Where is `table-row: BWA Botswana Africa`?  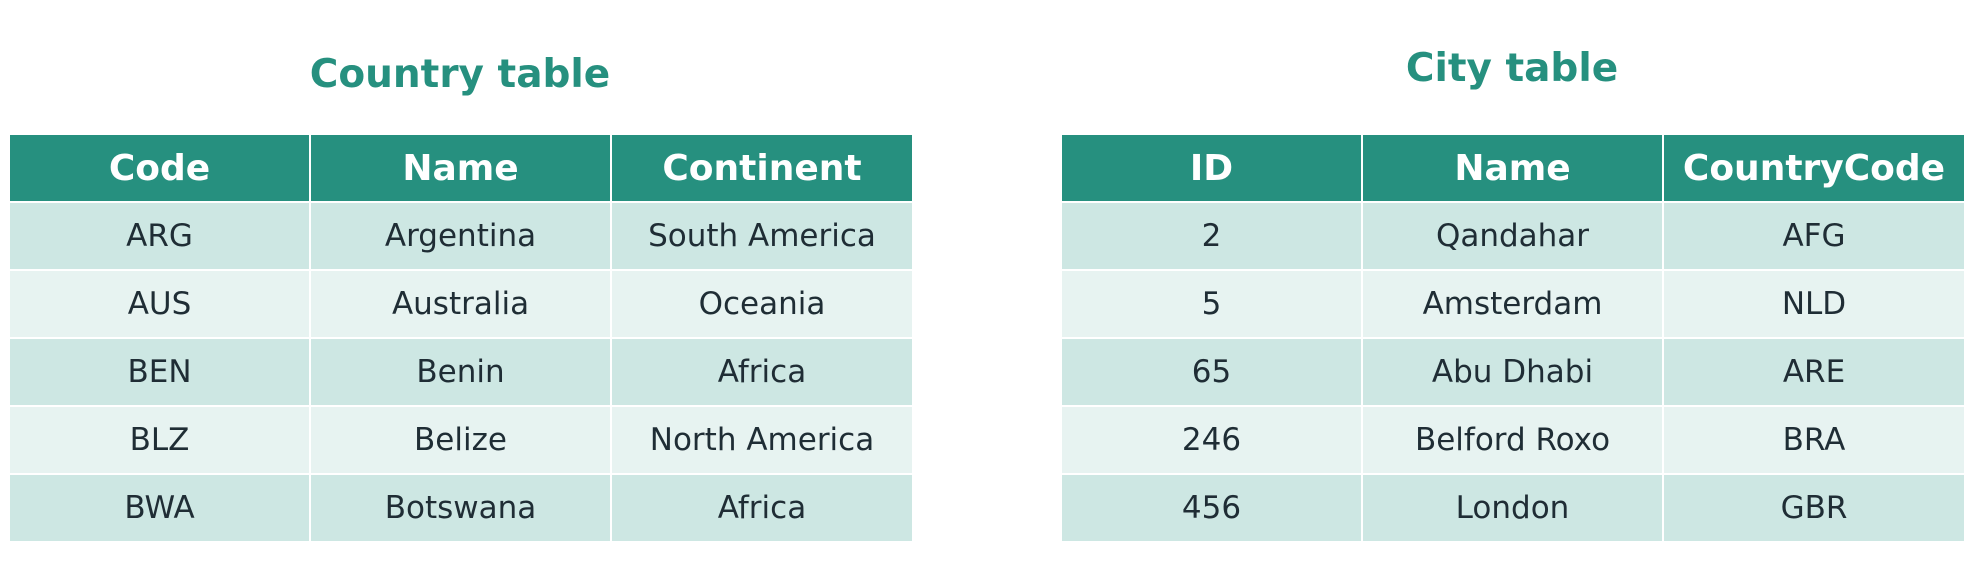
table-row: BWA Botswana Africa is located at coordinates (461, 508).